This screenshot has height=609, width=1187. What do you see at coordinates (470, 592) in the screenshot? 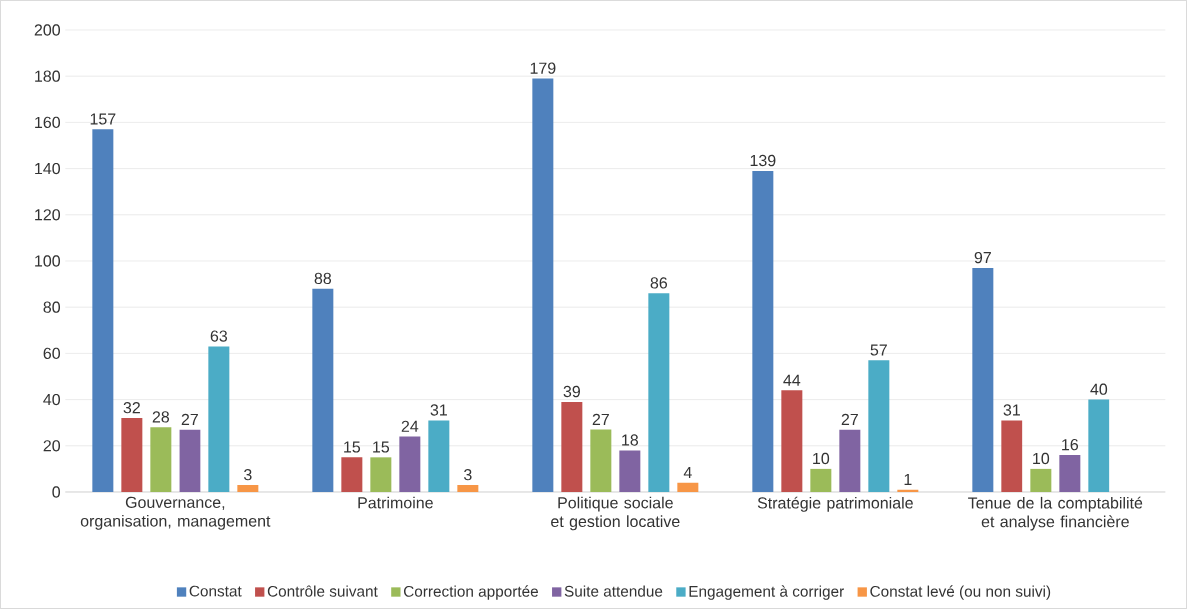
I see `legend-label: Correction apportée` at bounding box center [470, 592].